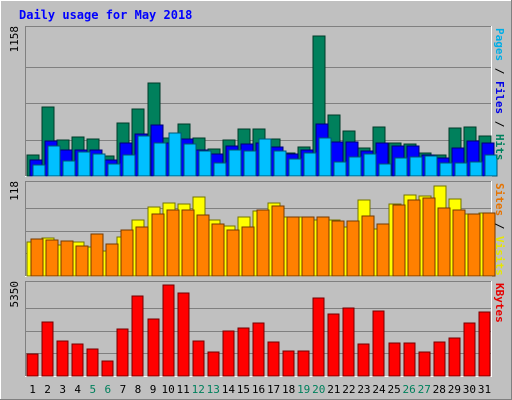 The width and height of the screenshot is (512, 400). What do you see at coordinates (32, 389) in the screenshot?
I see `x-tick-label-day-1: 1` at bounding box center [32, 389].